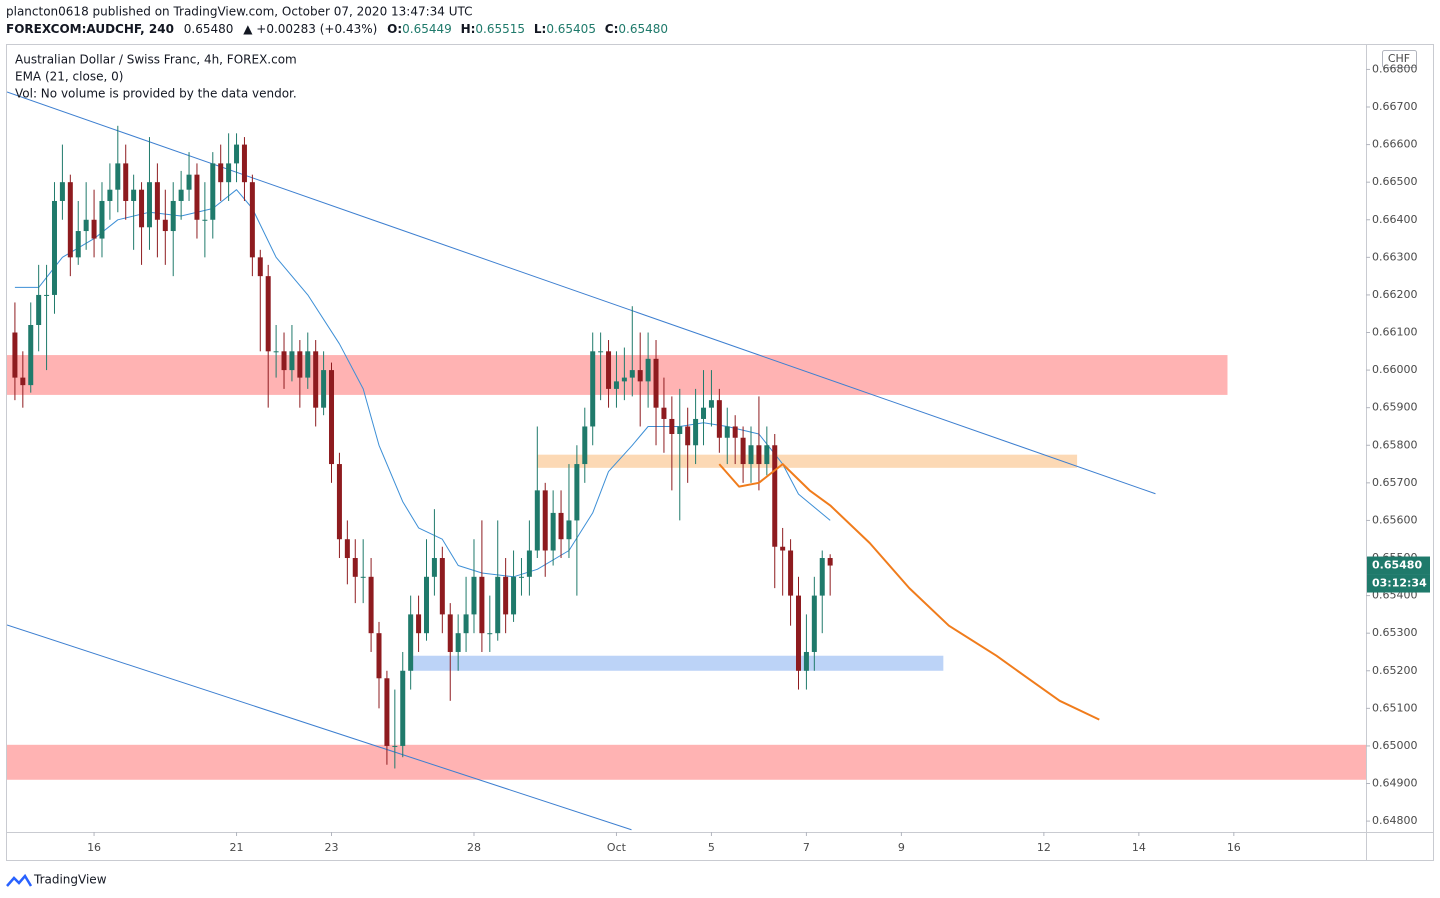  Describe the element at coordinates (1395, 482) in the screenshot. I see `y-tick-label: 0.65700` at that location.